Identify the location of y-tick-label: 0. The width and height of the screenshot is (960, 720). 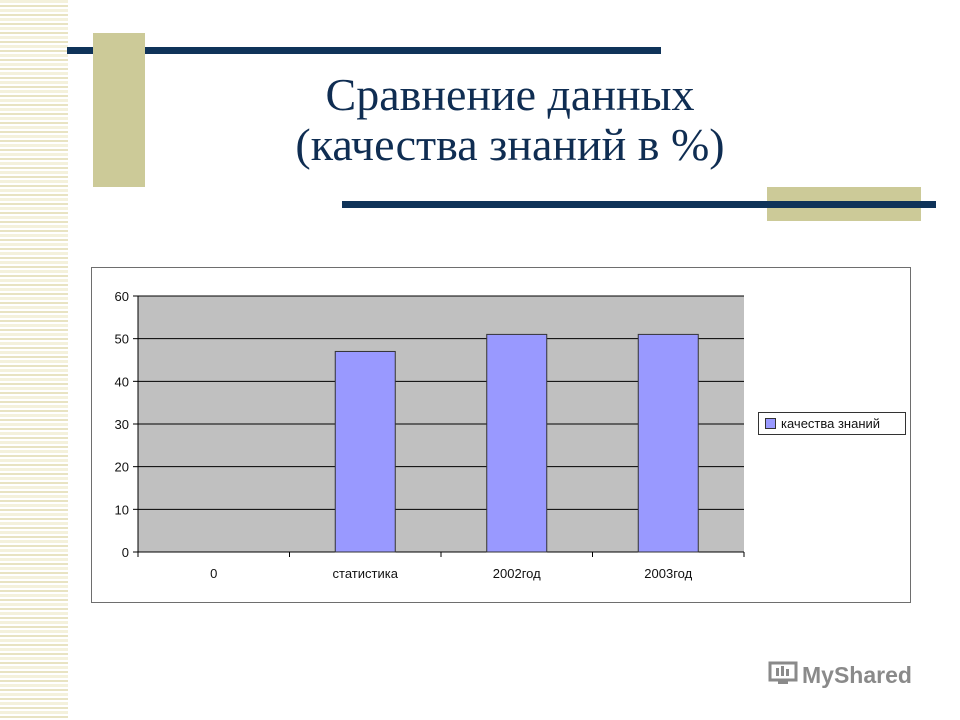
(125, 552).